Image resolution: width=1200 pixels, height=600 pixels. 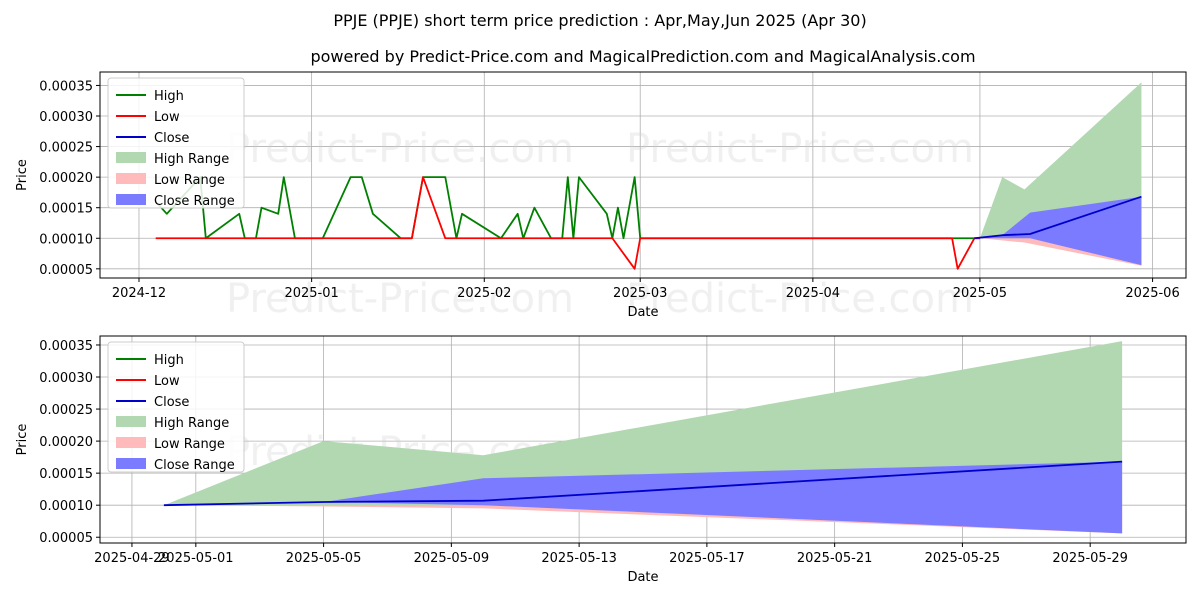 I want to click on x-tick-label: 2025-06, so click(x=1152, y=293).